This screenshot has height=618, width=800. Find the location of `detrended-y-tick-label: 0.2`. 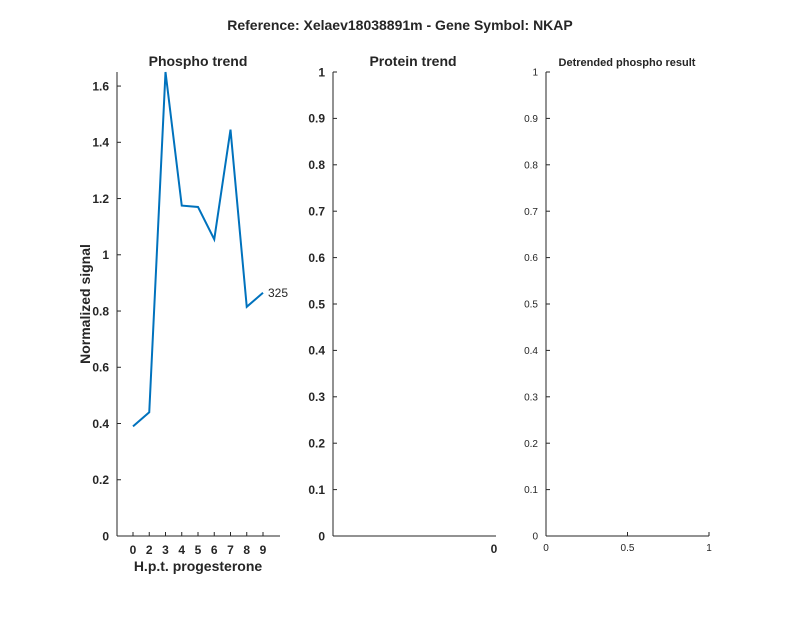

detrended-y-tick-label: 0.2 is located at coordinates (531, 444).